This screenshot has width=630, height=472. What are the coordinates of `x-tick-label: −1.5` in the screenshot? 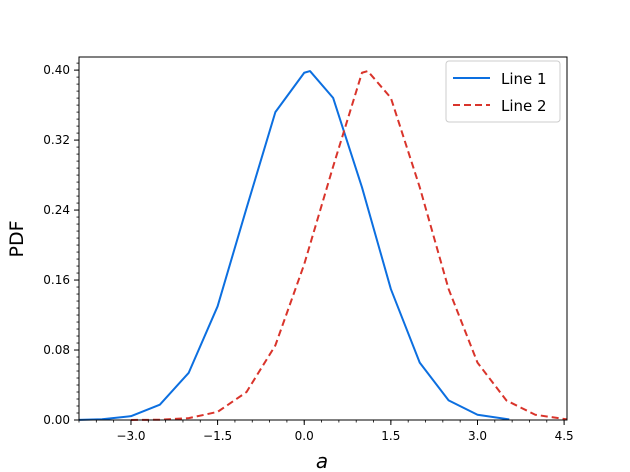 It's located at (217, 436).